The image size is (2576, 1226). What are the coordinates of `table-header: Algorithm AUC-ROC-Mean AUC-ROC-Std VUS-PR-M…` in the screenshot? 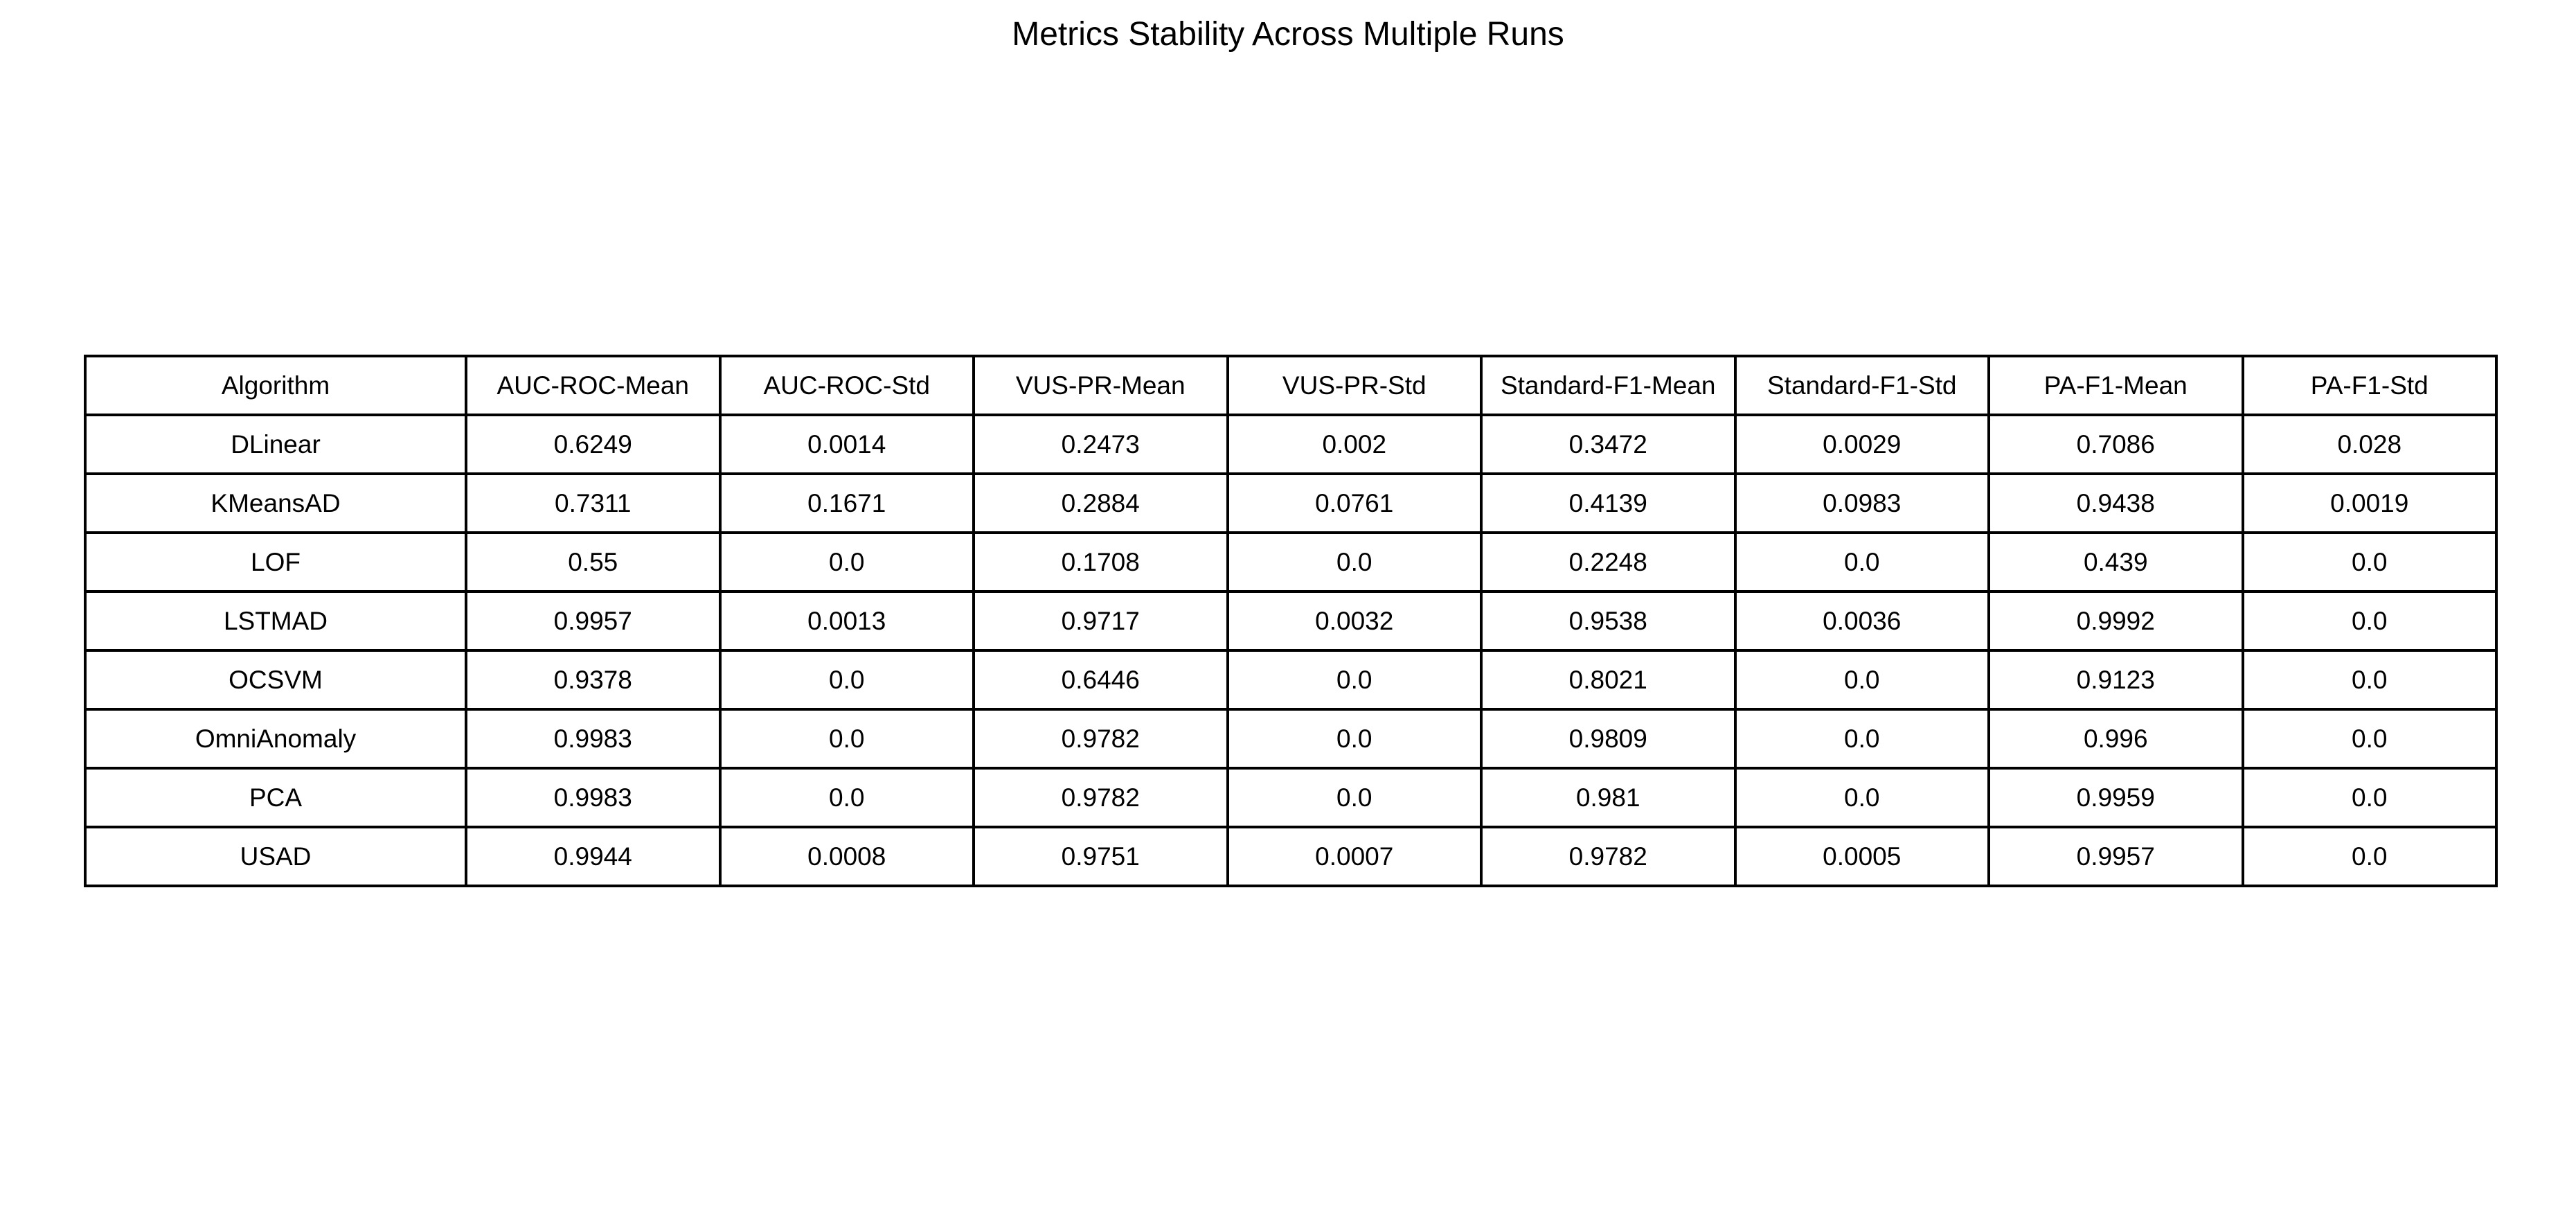 It's located at (1291, 385).